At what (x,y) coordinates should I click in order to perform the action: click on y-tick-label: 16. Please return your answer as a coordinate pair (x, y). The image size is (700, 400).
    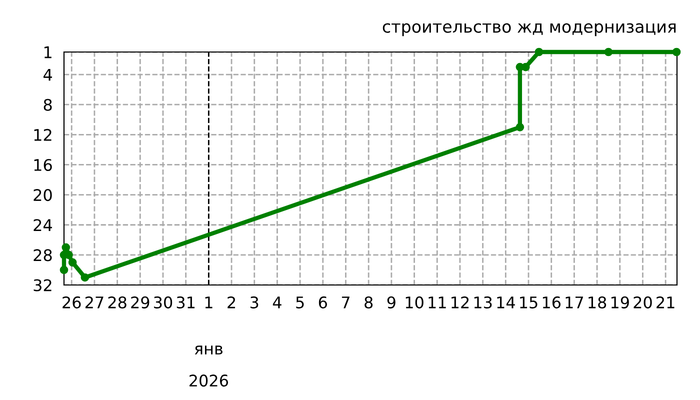
    Looking at the image, I should click on (43, 165).